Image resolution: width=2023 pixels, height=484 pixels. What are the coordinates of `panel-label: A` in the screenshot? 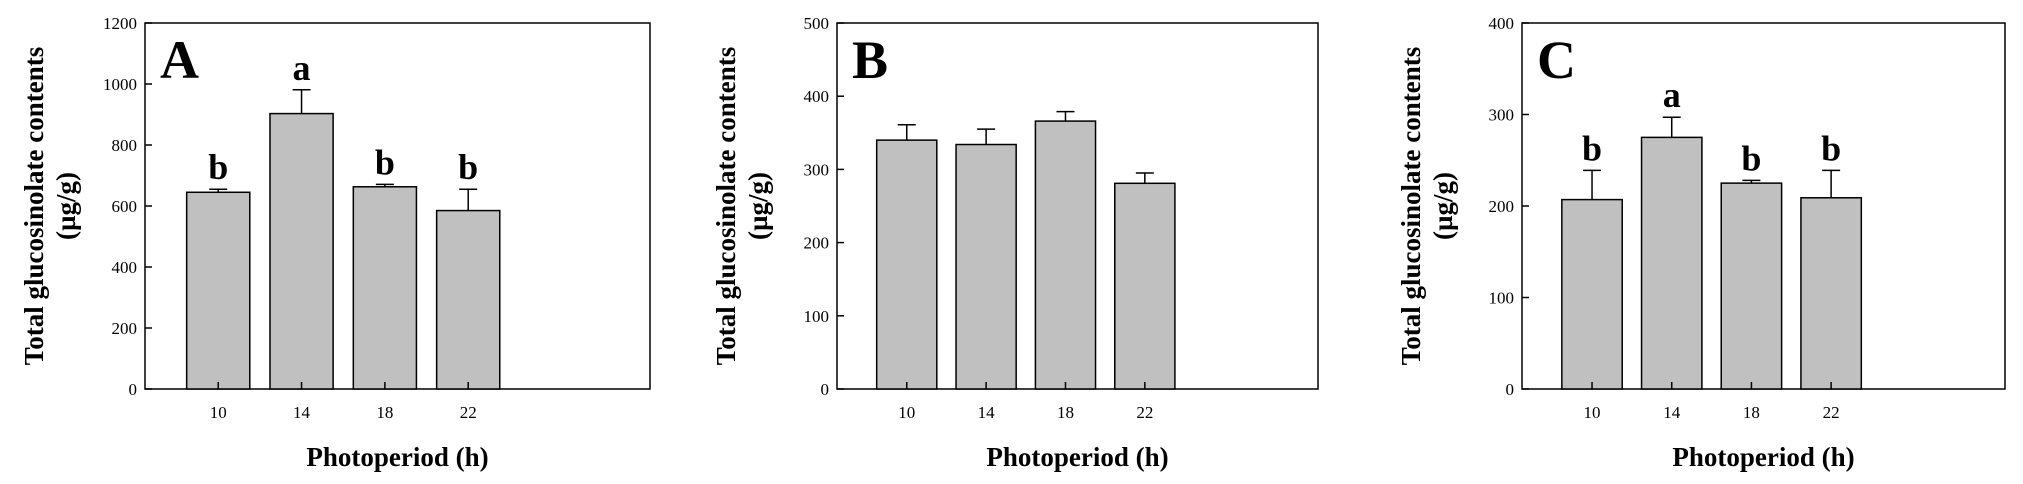 It's located at (179, 60).